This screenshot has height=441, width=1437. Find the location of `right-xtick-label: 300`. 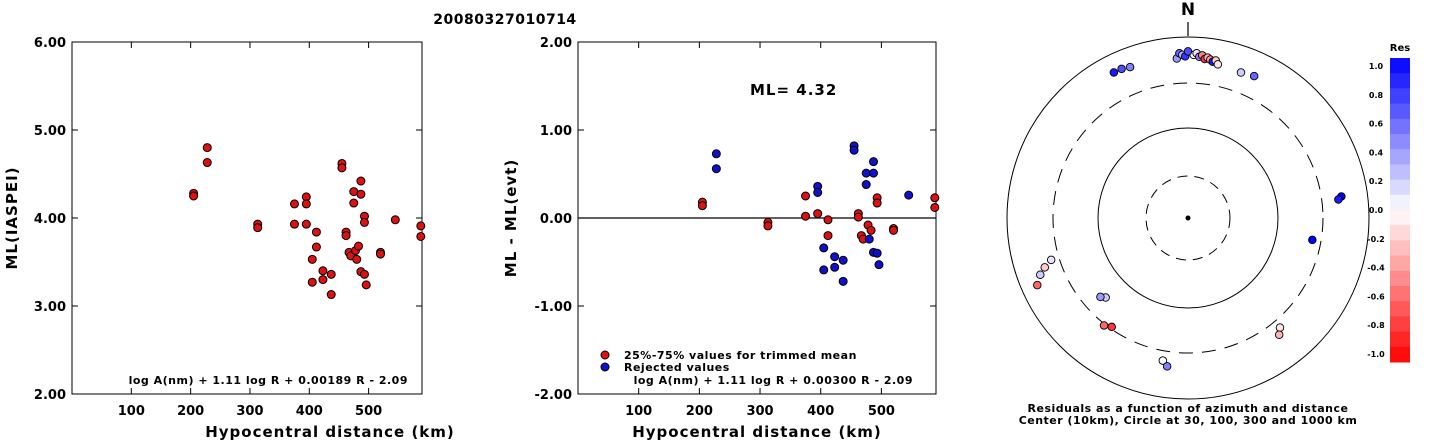

right-xtick-label: 300 is located at coordinates (759, 411).